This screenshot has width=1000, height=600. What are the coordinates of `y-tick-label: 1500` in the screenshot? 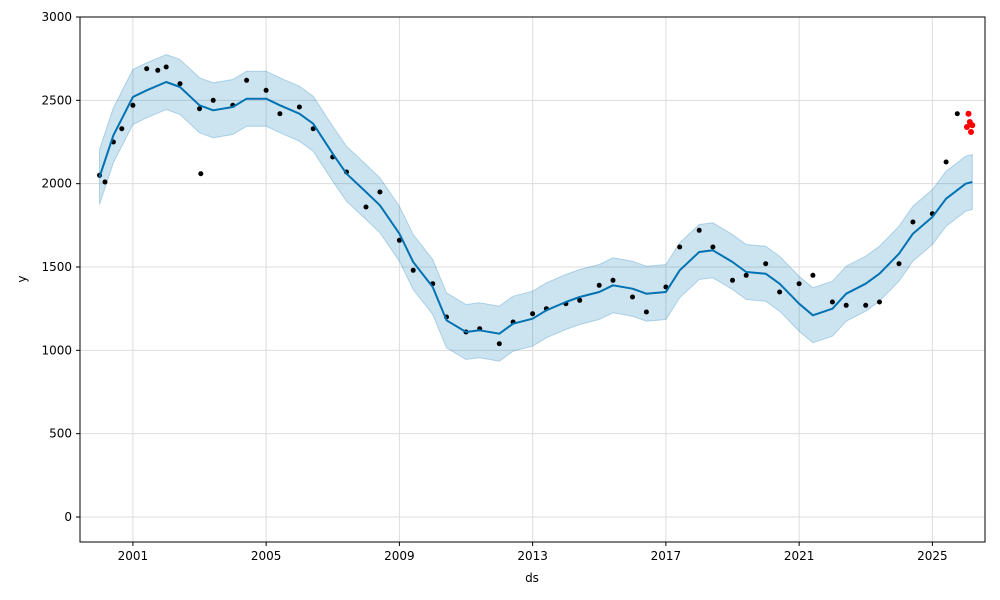 It's located at (56, 267).